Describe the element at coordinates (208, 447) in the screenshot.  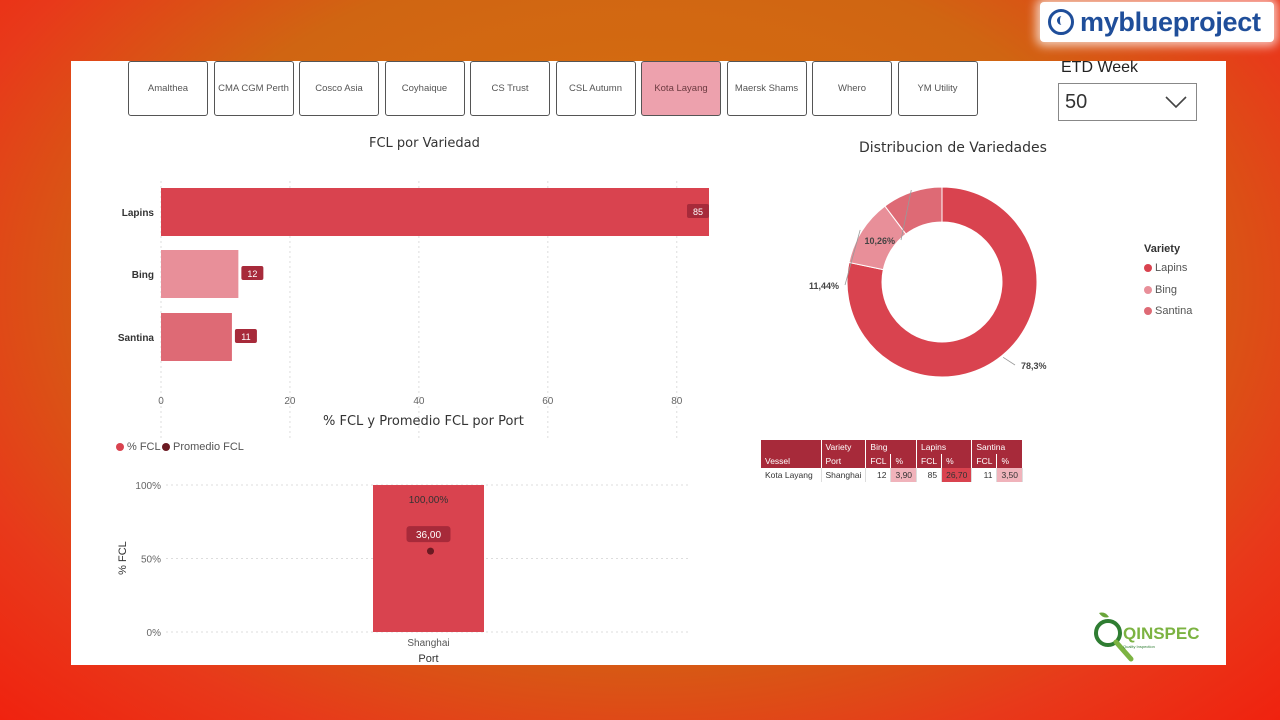
I see `legend-label-promedio-fcl: Promedio FCL` at that location.